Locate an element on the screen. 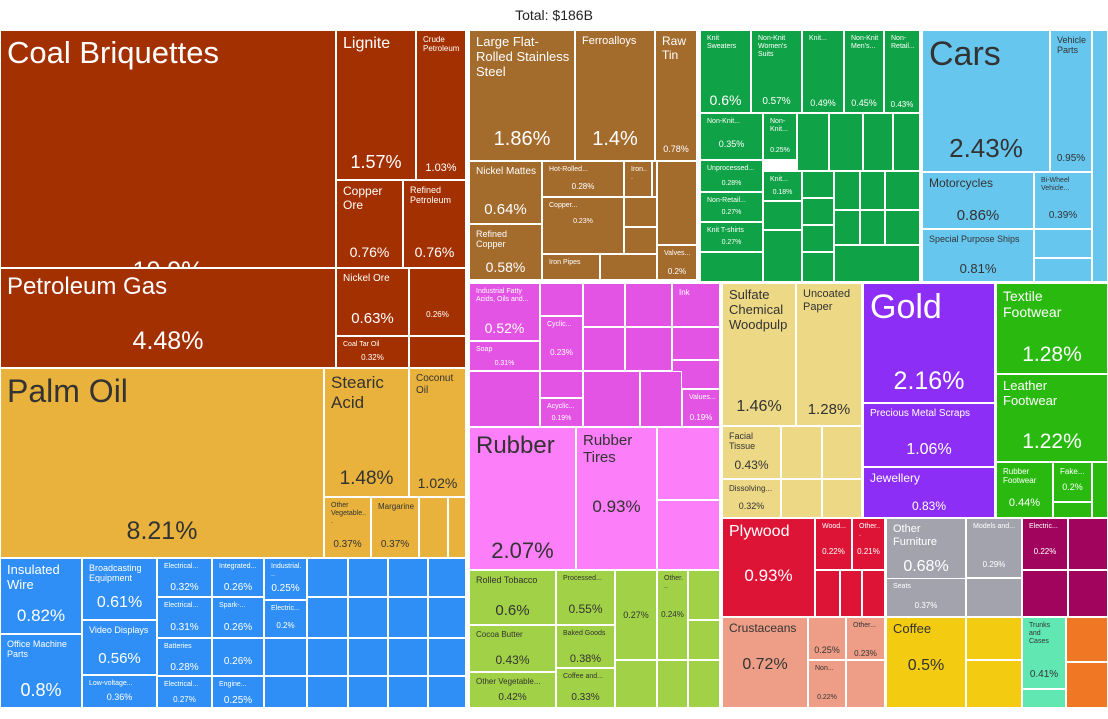 The image size is (1108, 719). treemap-tile: Non-Knit Women's Suits 0.57% is located at coordinates (776, 71).